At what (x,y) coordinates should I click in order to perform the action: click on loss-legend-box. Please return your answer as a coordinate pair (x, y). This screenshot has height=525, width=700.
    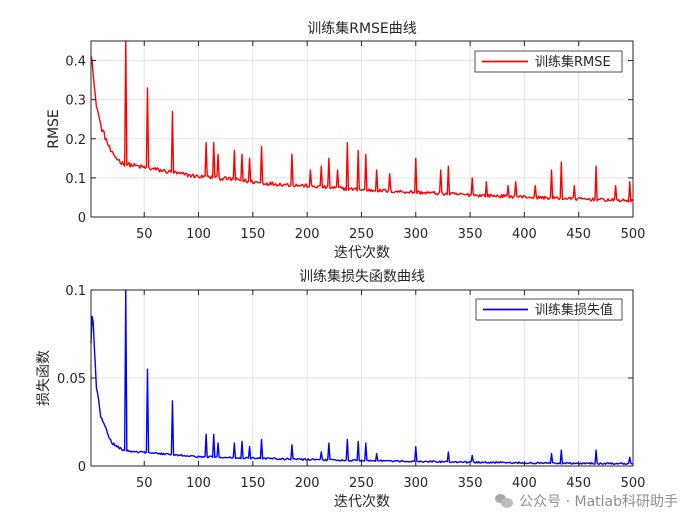
    Looking at the image, I should click on (549, 309).